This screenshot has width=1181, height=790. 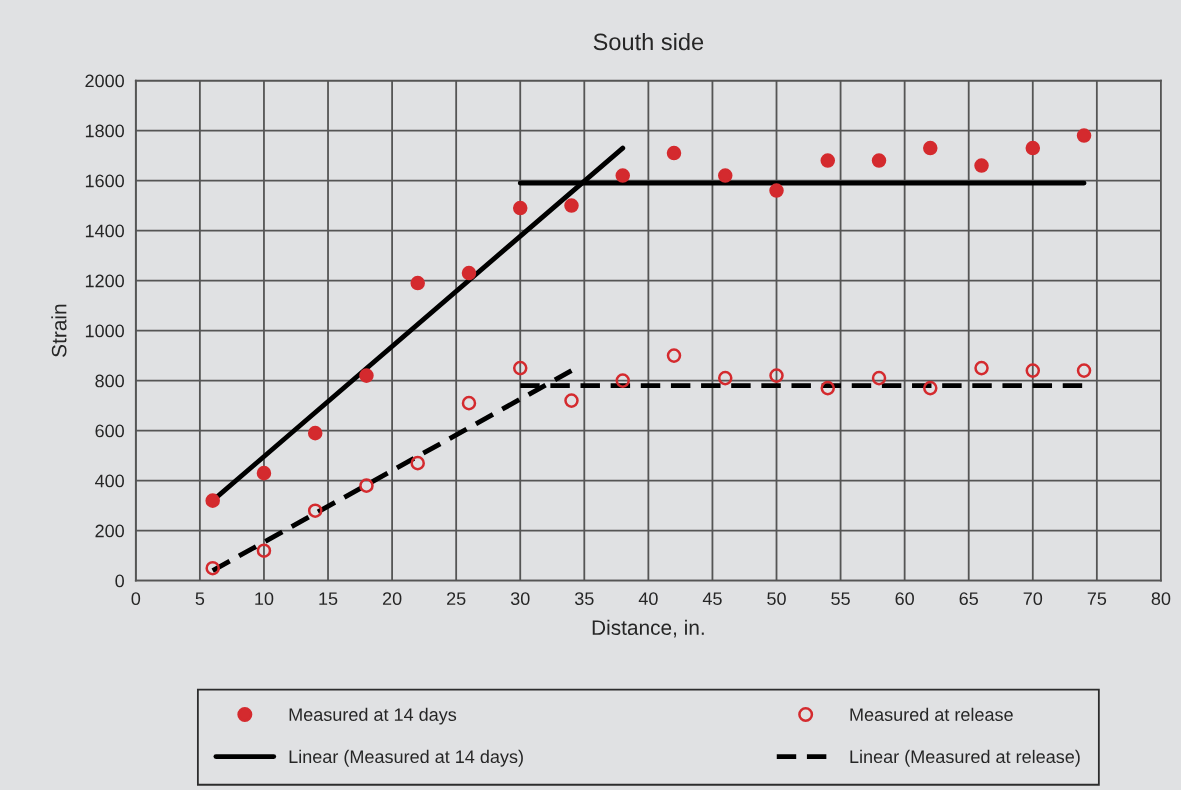 I want to click on x-tick-label: 80, so click(x=1161, y=599).